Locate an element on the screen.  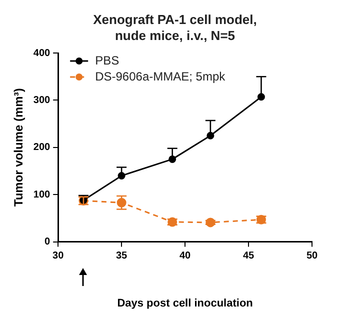
legend-label: DS-9606a-MMAE; 5mpk is located at coordinates (160, 76).